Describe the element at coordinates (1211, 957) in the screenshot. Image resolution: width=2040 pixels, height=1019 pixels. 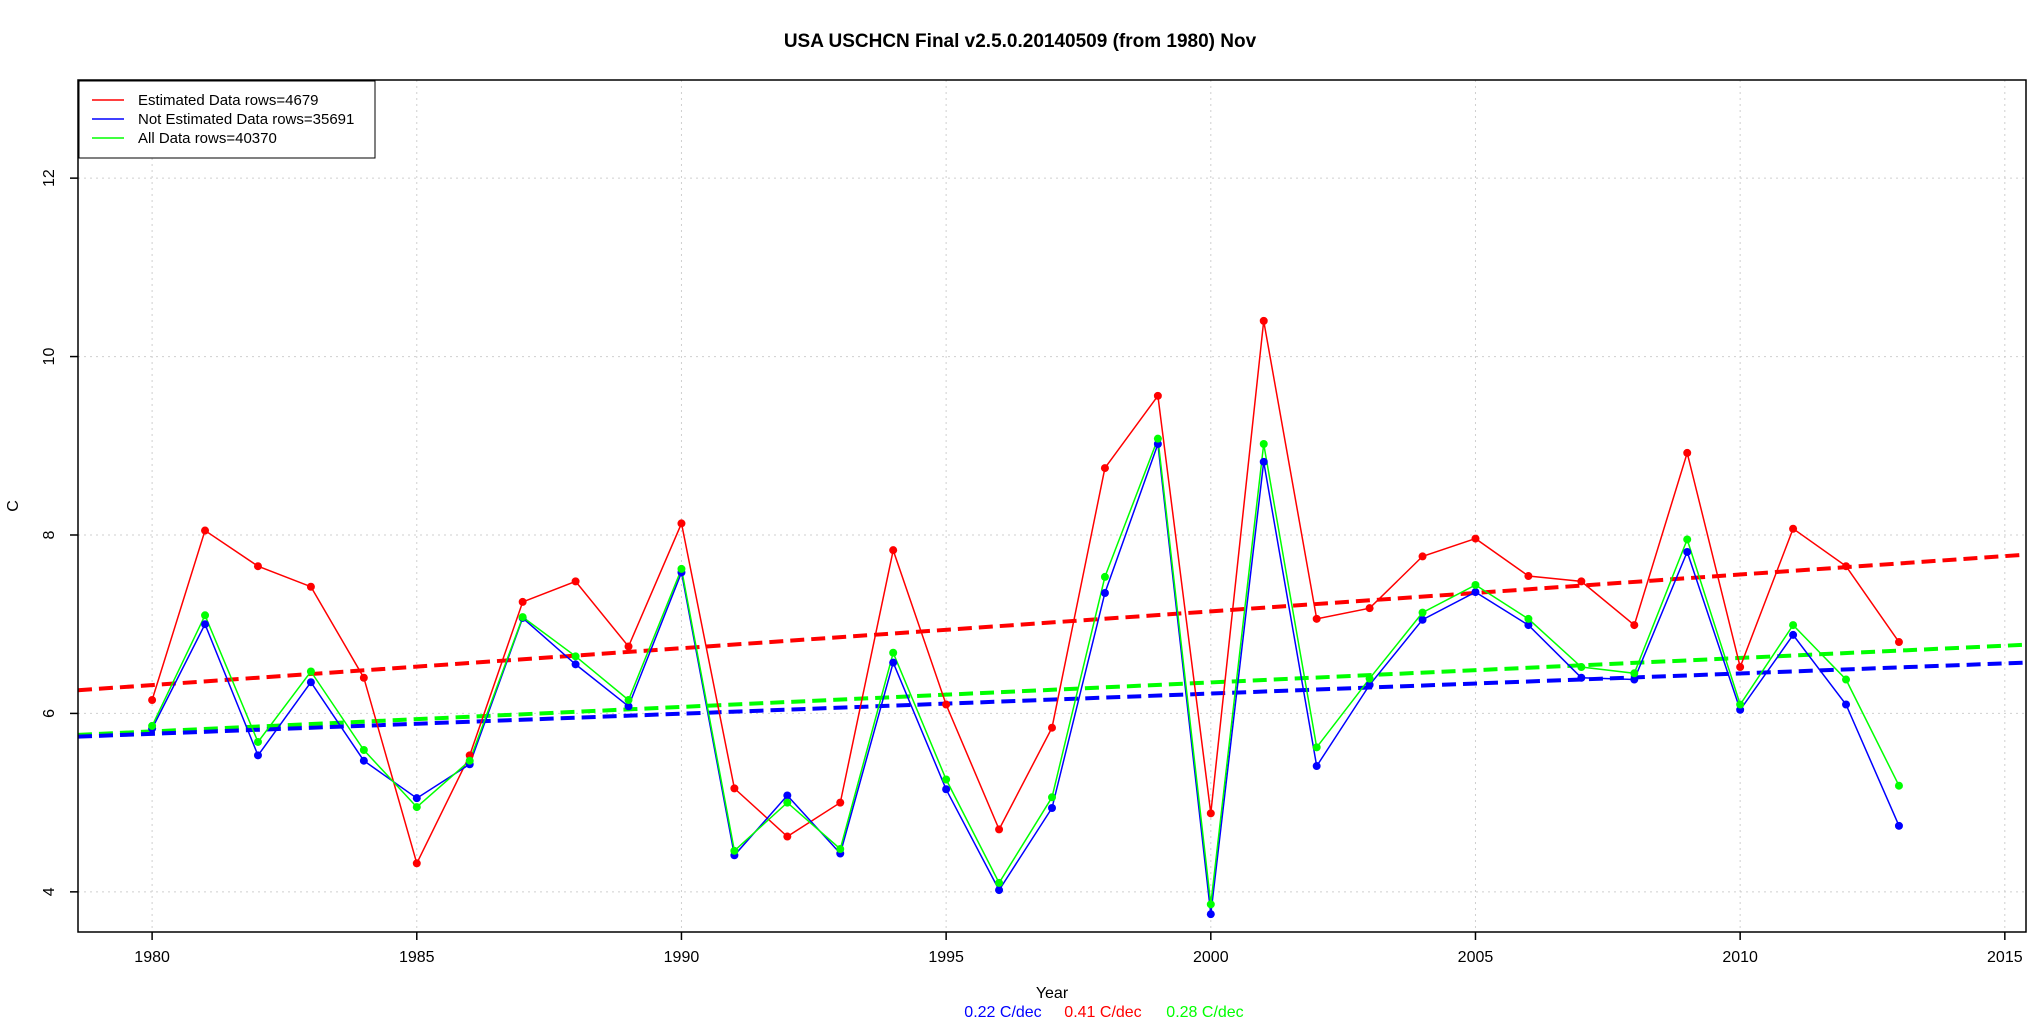
I see `x-tick-label-4: 2000` at that location.